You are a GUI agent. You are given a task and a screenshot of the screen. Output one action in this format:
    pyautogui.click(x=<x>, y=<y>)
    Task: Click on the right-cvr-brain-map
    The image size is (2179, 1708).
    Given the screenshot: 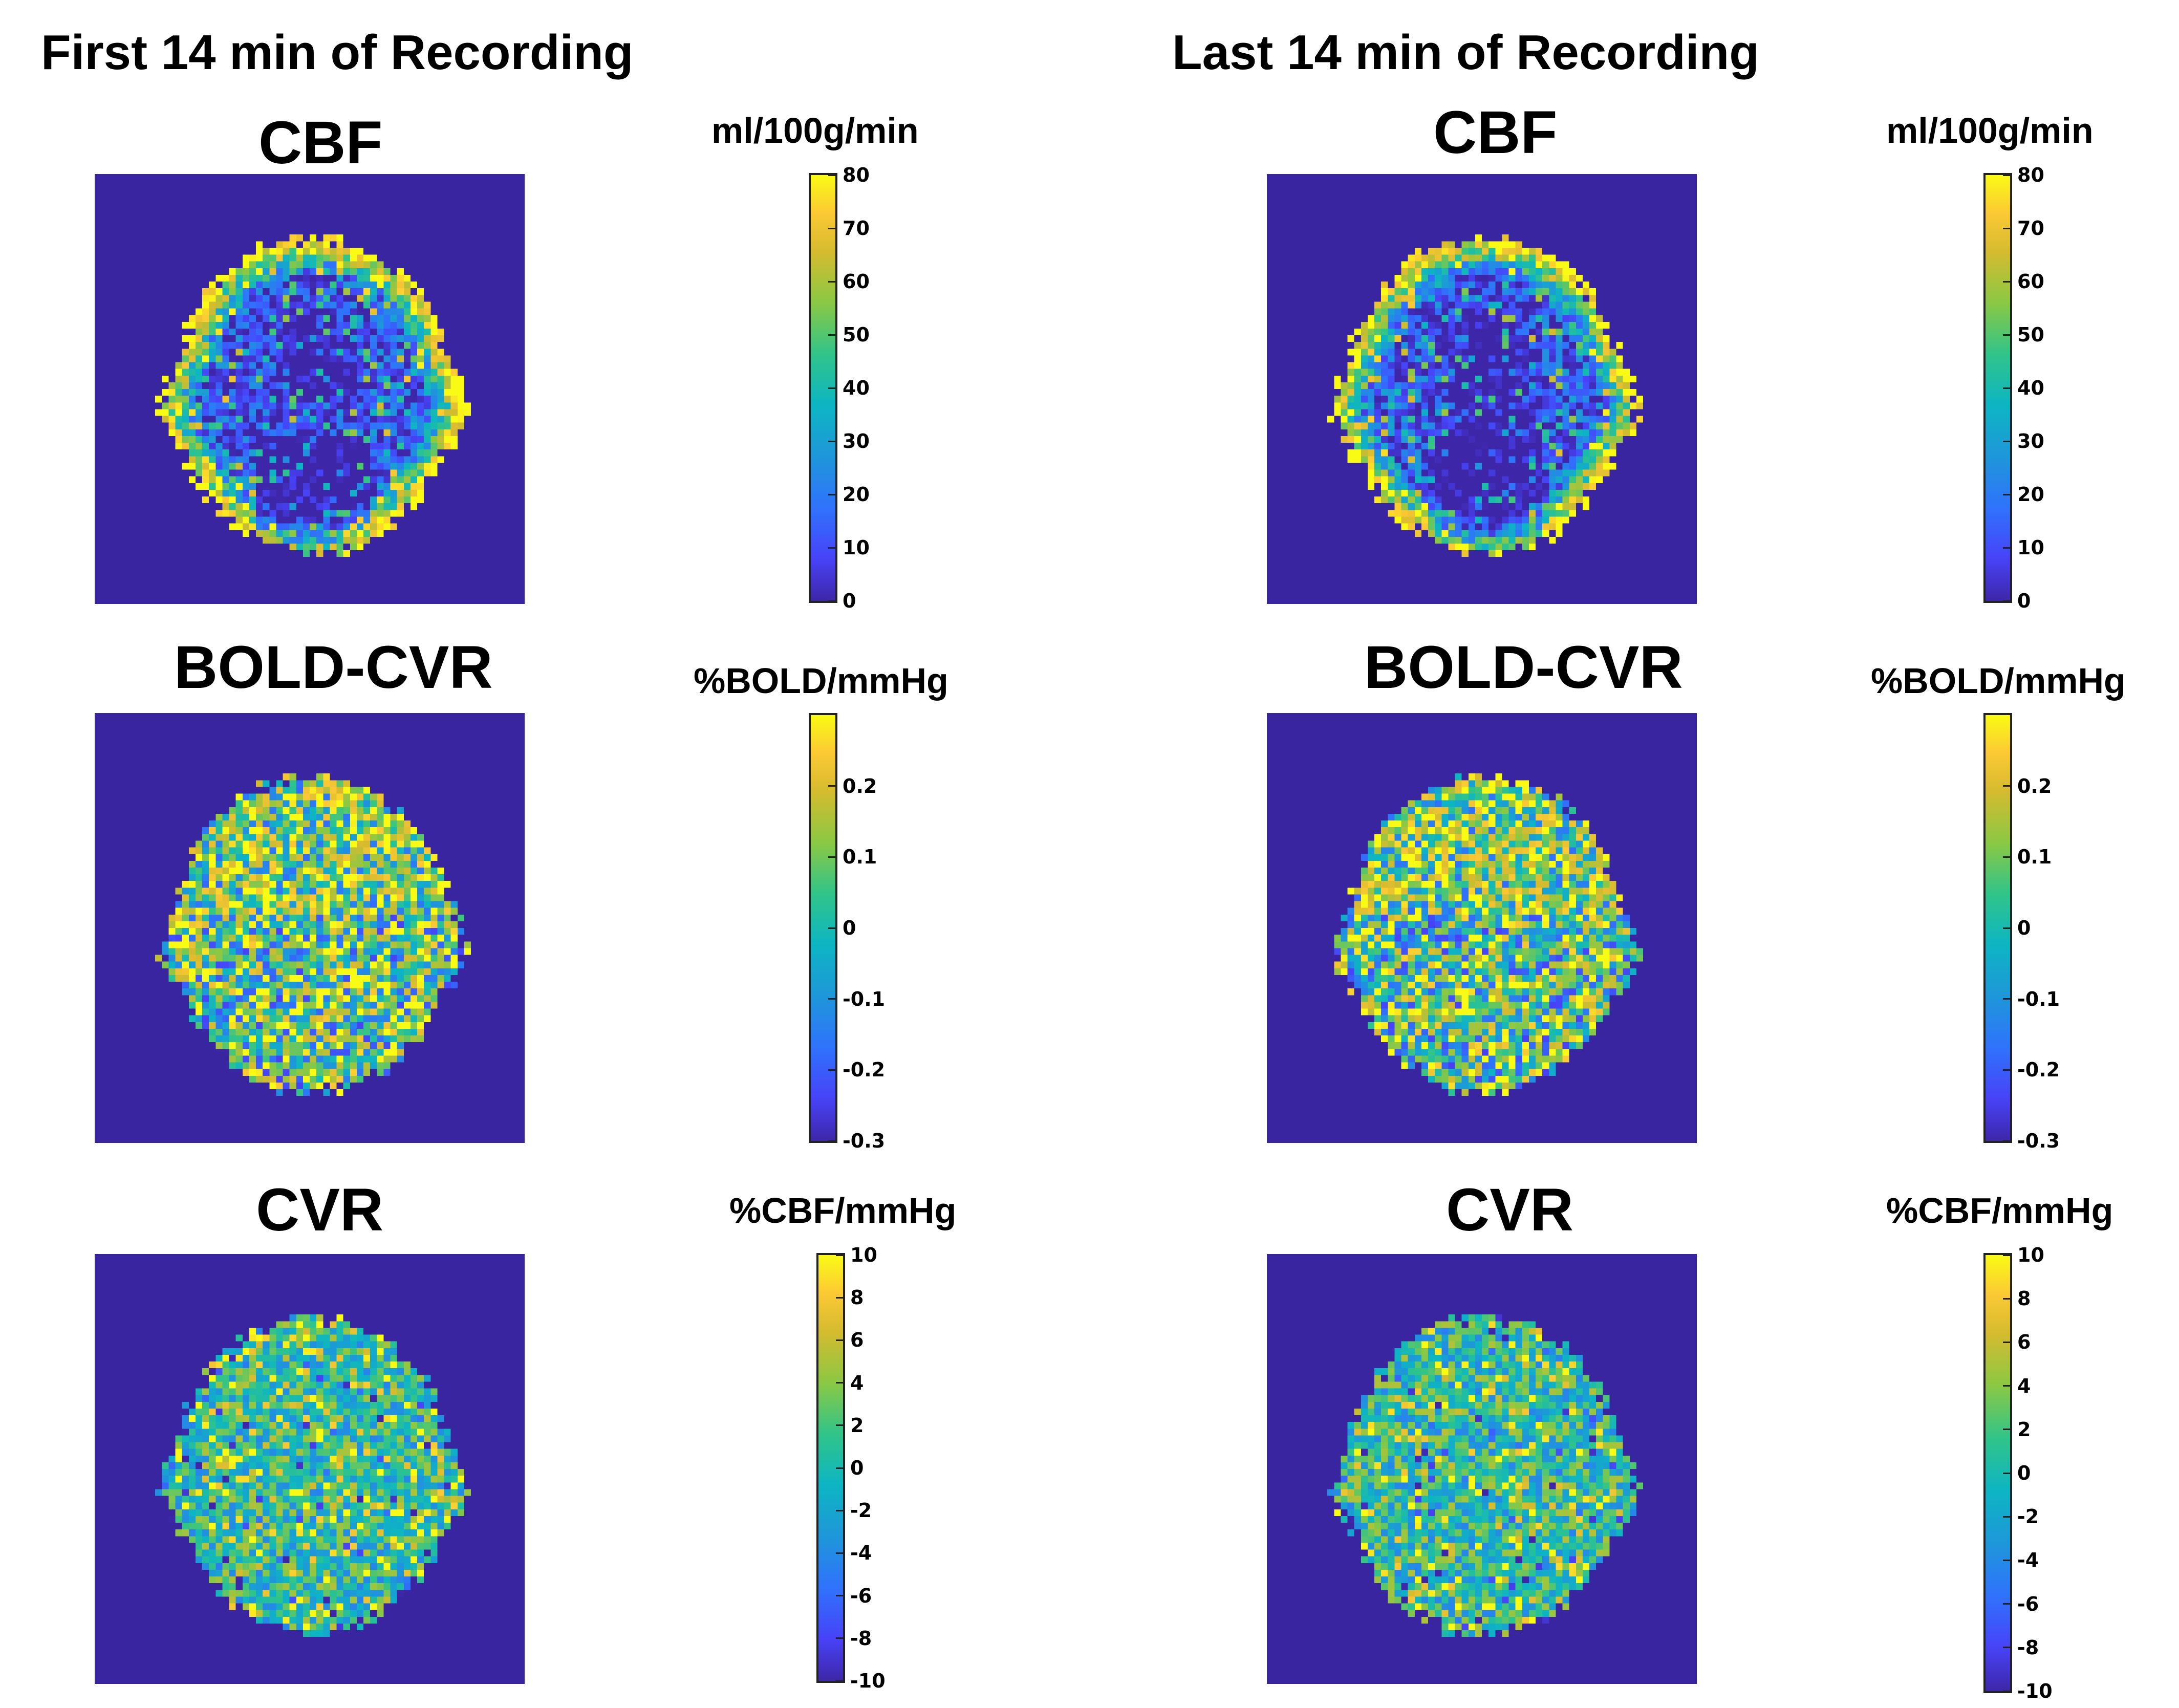 What is the action you would take?
    pyautogui.click(x=1482, y=1469)
    